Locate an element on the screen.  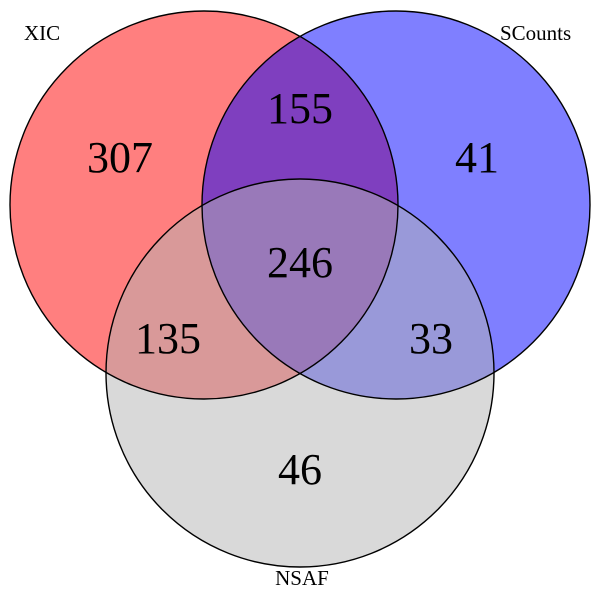
scounts-nsaf-count: 33 is located at coordinates (431, 338).